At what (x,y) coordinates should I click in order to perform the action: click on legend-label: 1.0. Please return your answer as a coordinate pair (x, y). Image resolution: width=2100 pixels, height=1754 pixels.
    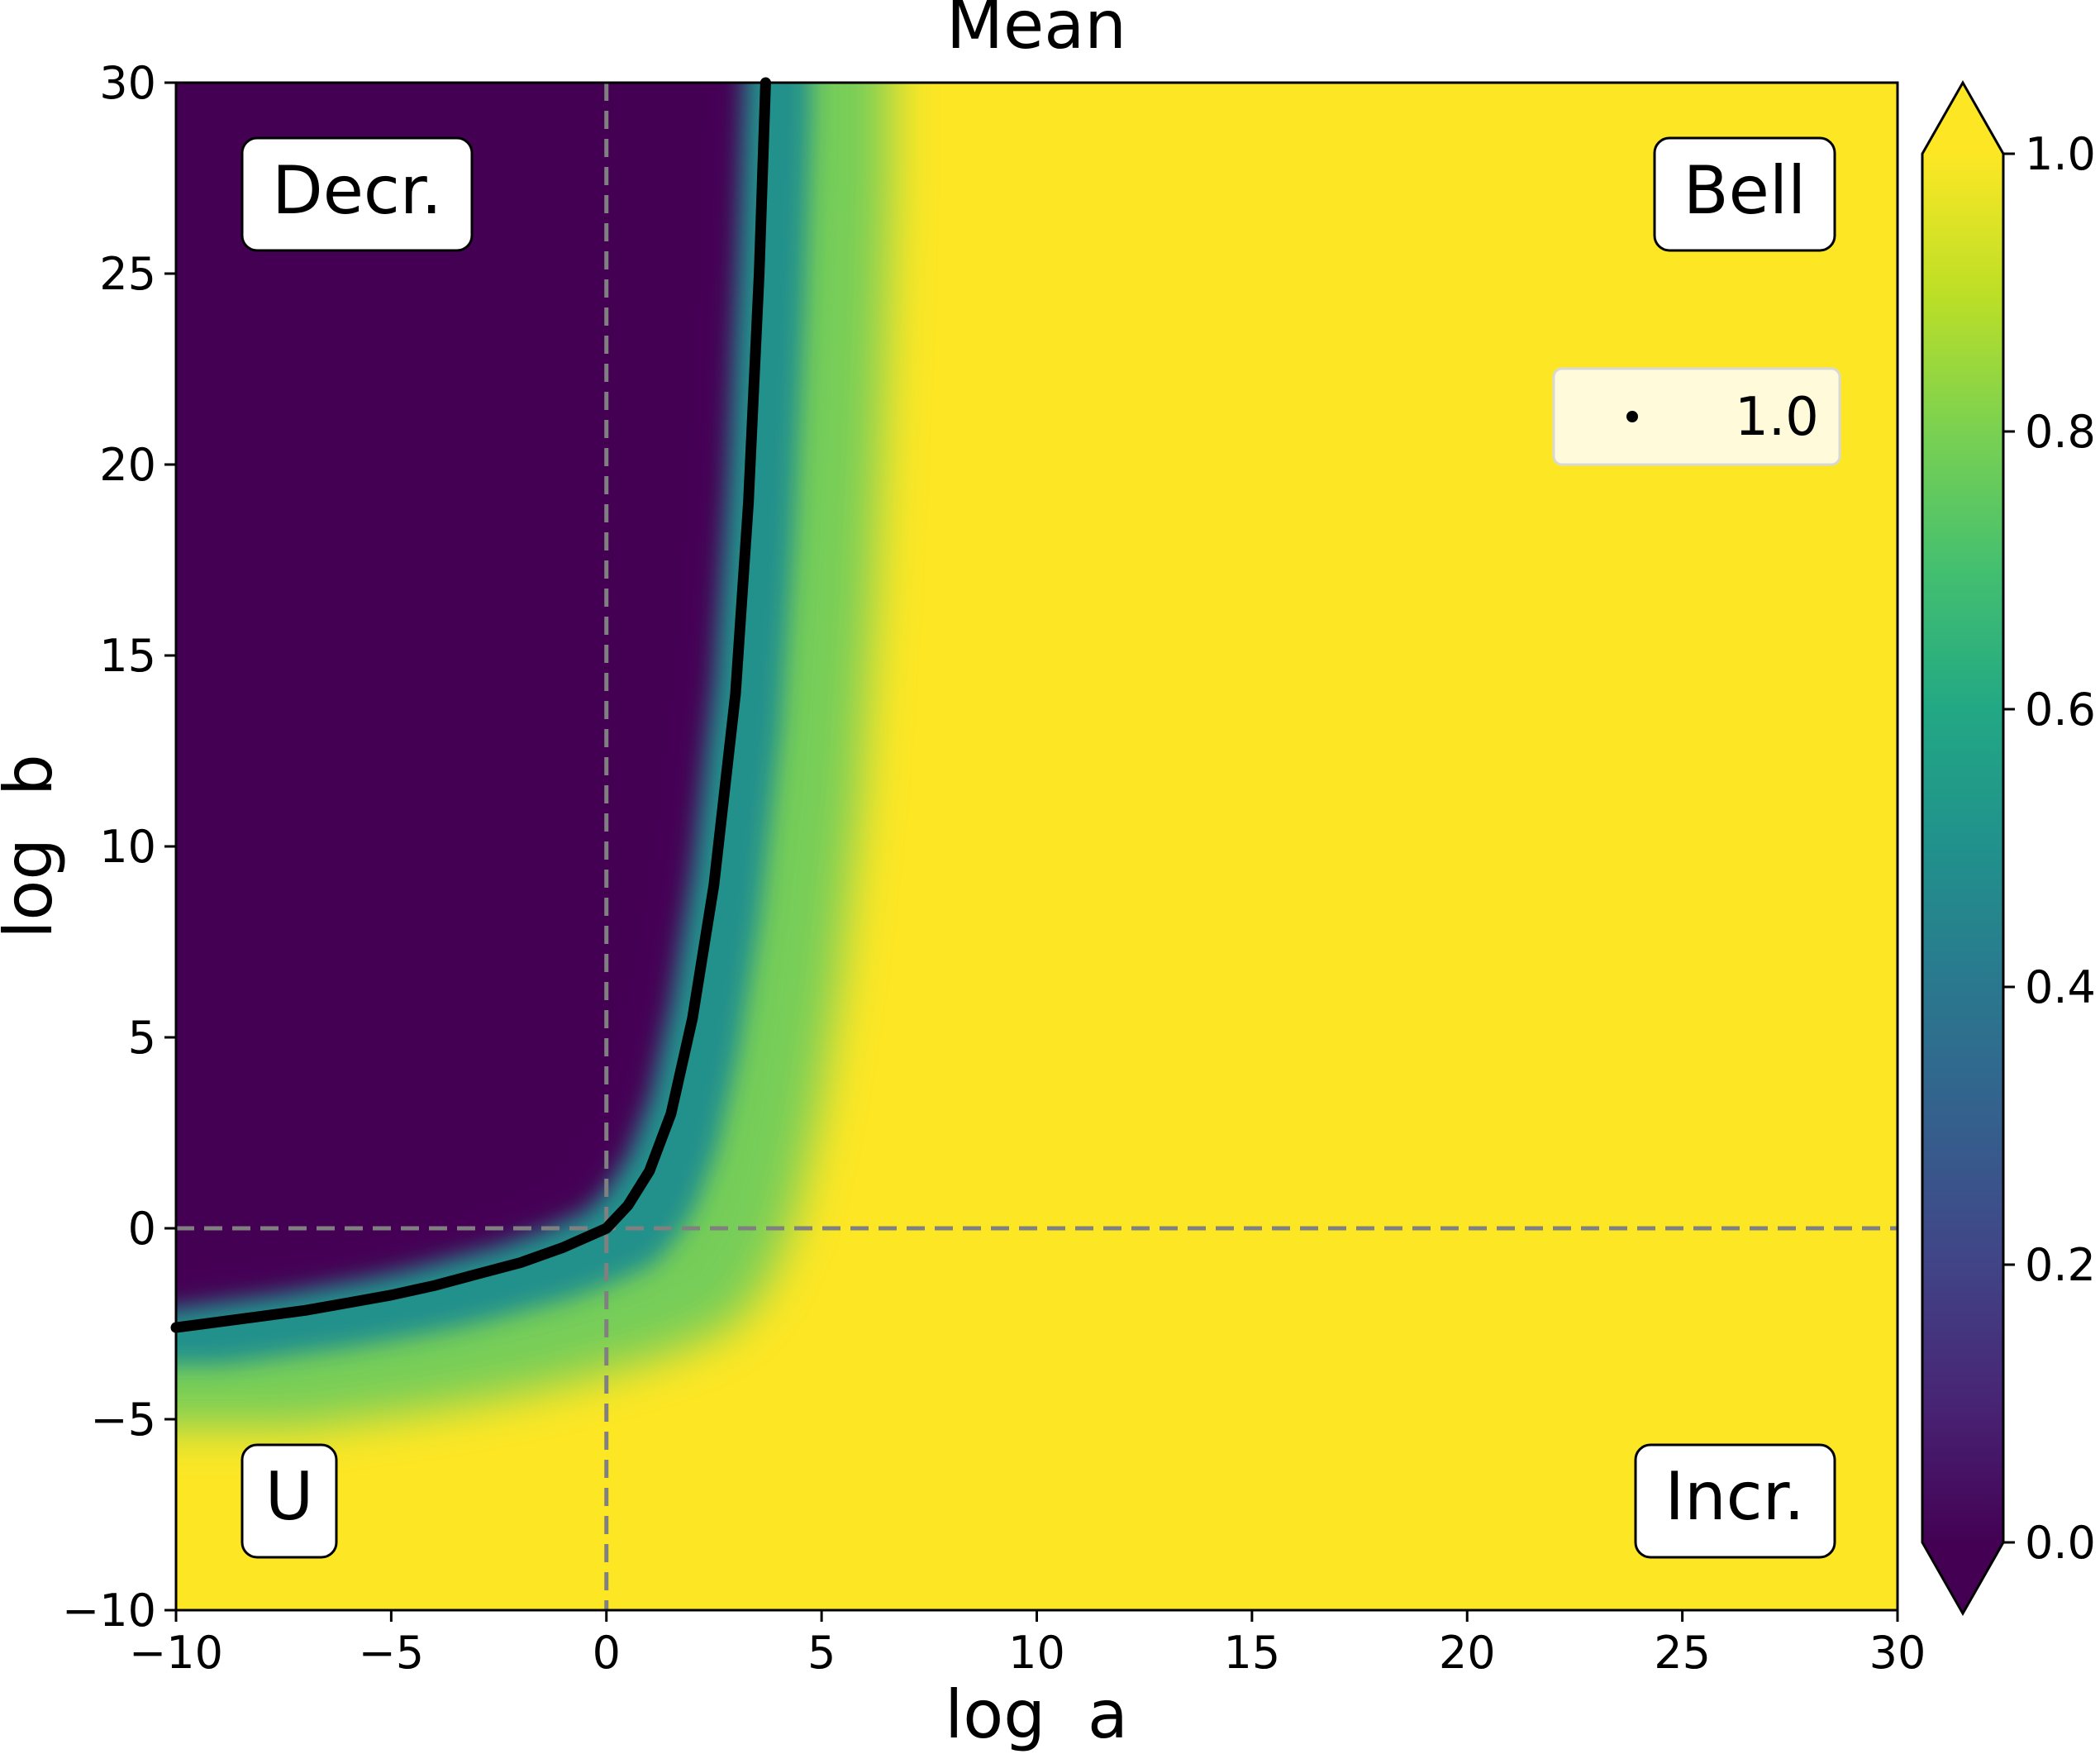
    Looking at the image, I should click on (1777, 417).